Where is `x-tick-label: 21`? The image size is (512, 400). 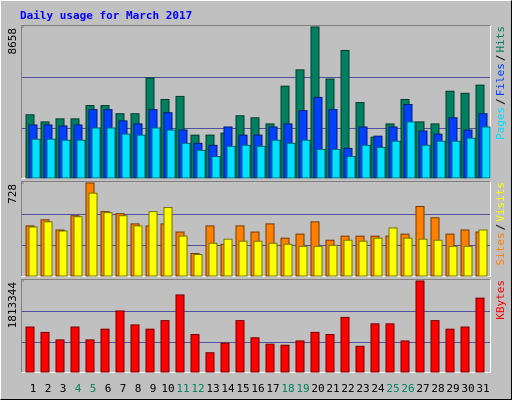 x-tick-label: 21 is located at coordinates (332, 388).